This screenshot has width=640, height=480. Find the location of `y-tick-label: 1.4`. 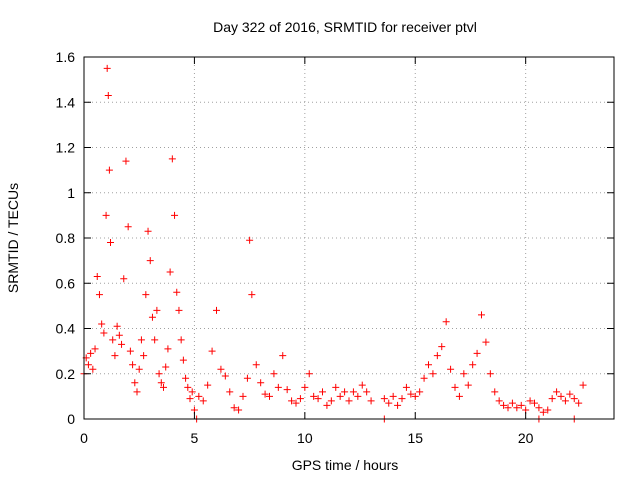

y-tick-label: 1.4 is located at coordinates (66, 102).